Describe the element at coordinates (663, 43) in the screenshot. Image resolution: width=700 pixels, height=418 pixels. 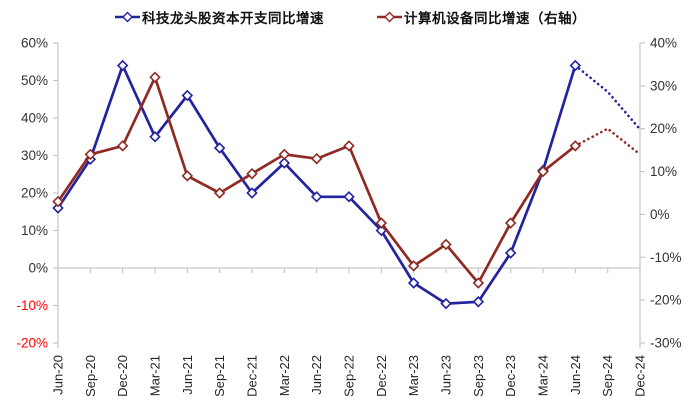
I see `right-axis-tick-label: 40%` at that location.